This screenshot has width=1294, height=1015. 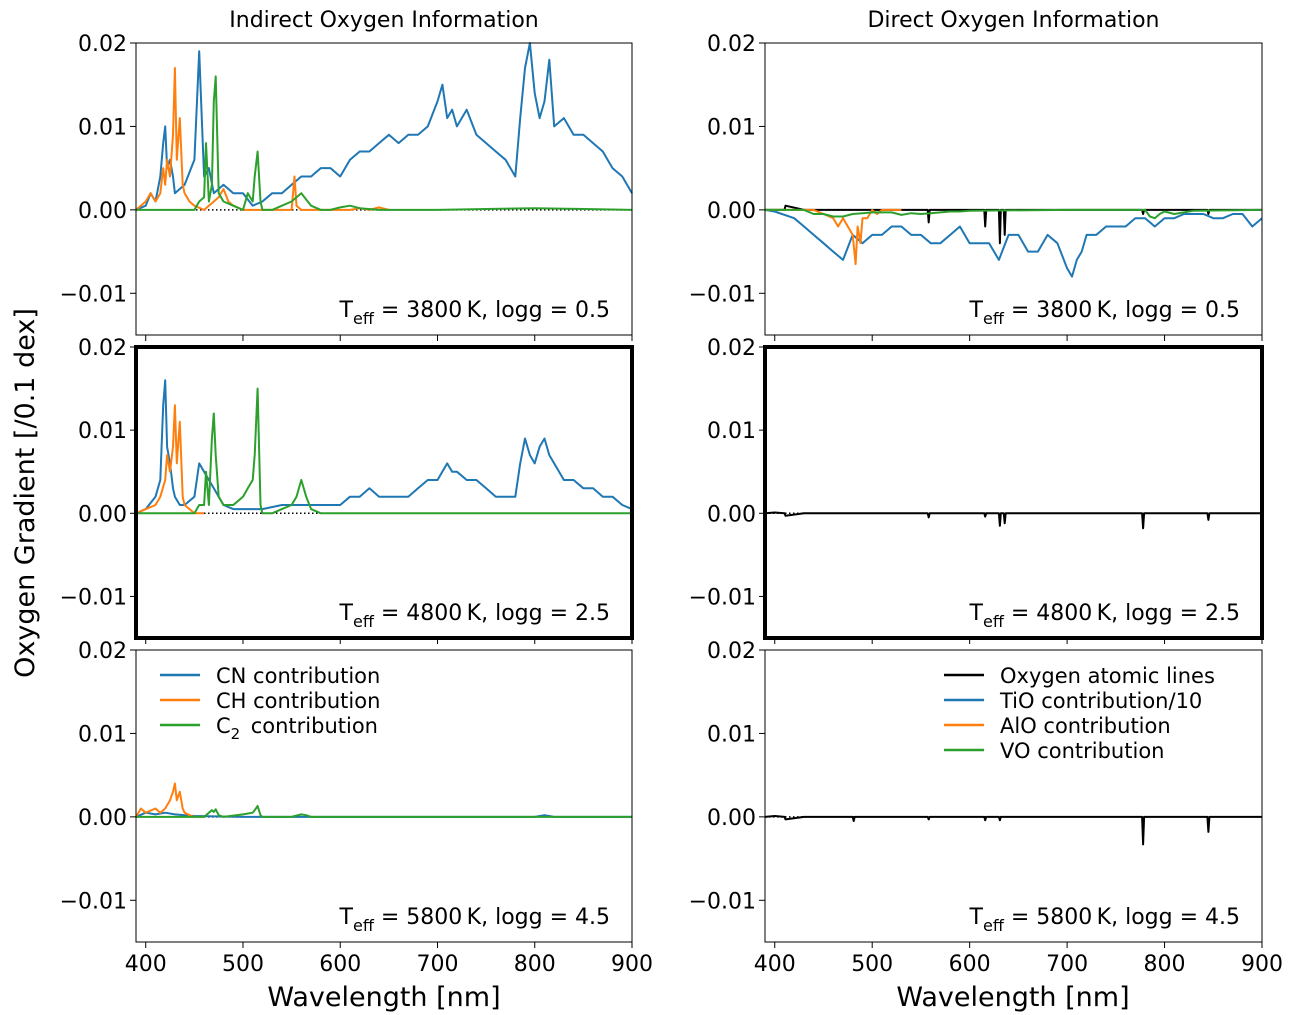 I want to click on series-alo, so click(x=833, y=237).